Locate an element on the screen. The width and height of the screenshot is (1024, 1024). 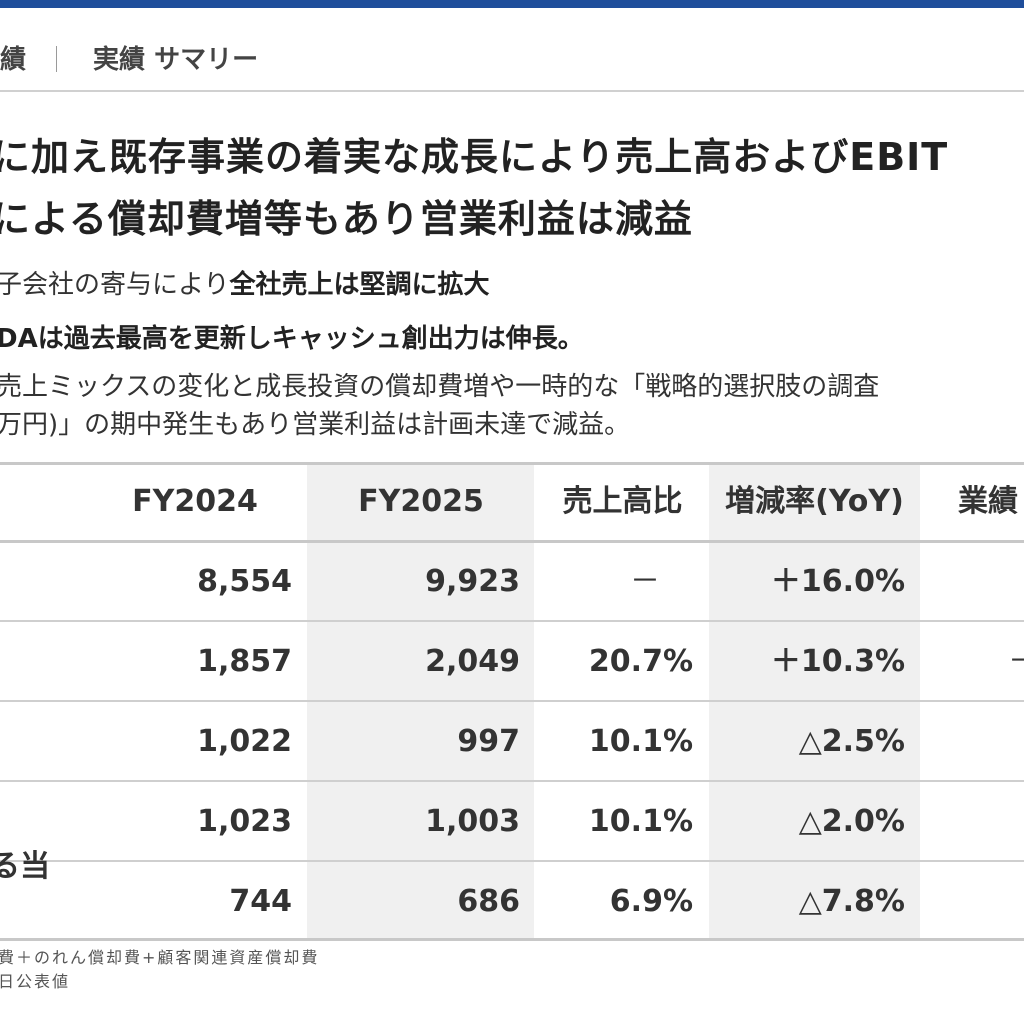
table-row-3-fy2025: 997 is located at coordinates (488, 741).